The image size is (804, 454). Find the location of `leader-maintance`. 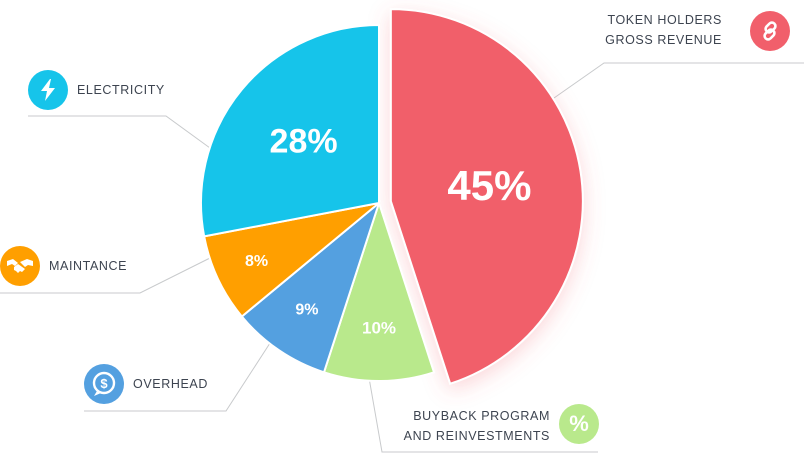

leader-maintance is located at coordinates (105, 275).